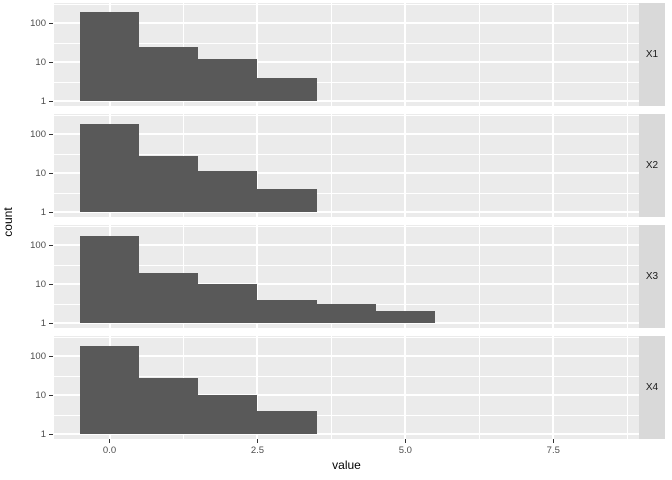 This screenshot has width=672, height=480. What do you see at coordinates (652, 276) in the screenshot?
I see `facet-strip: X3` at bounding box center [652, 276].